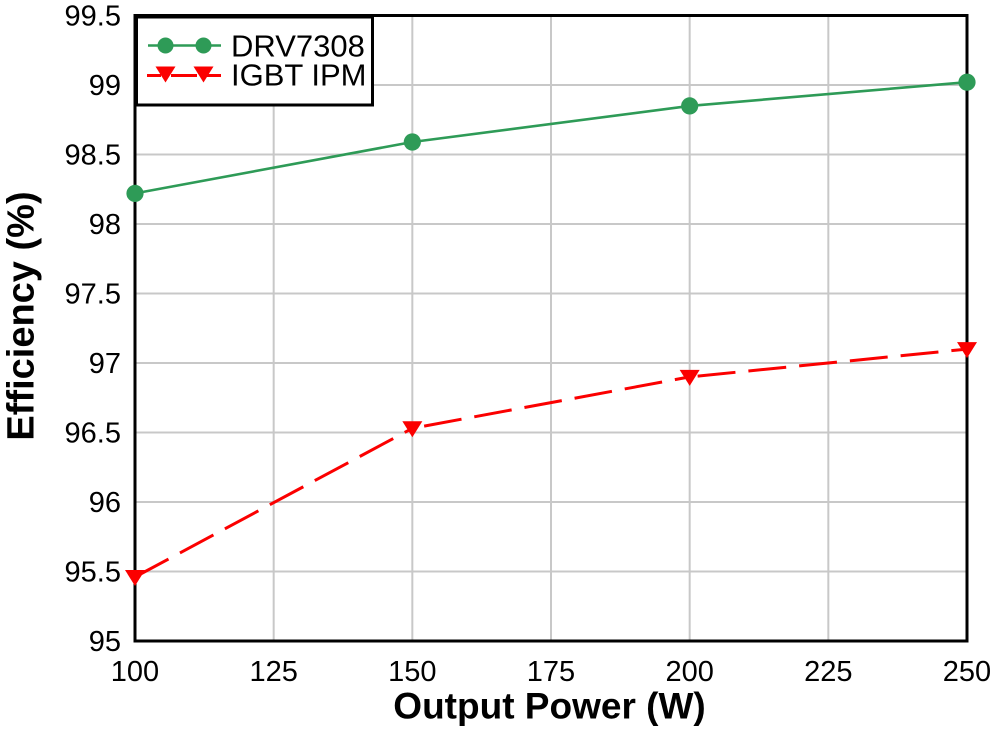  I want to click on svg-text: 95.5, so click(93, 573).